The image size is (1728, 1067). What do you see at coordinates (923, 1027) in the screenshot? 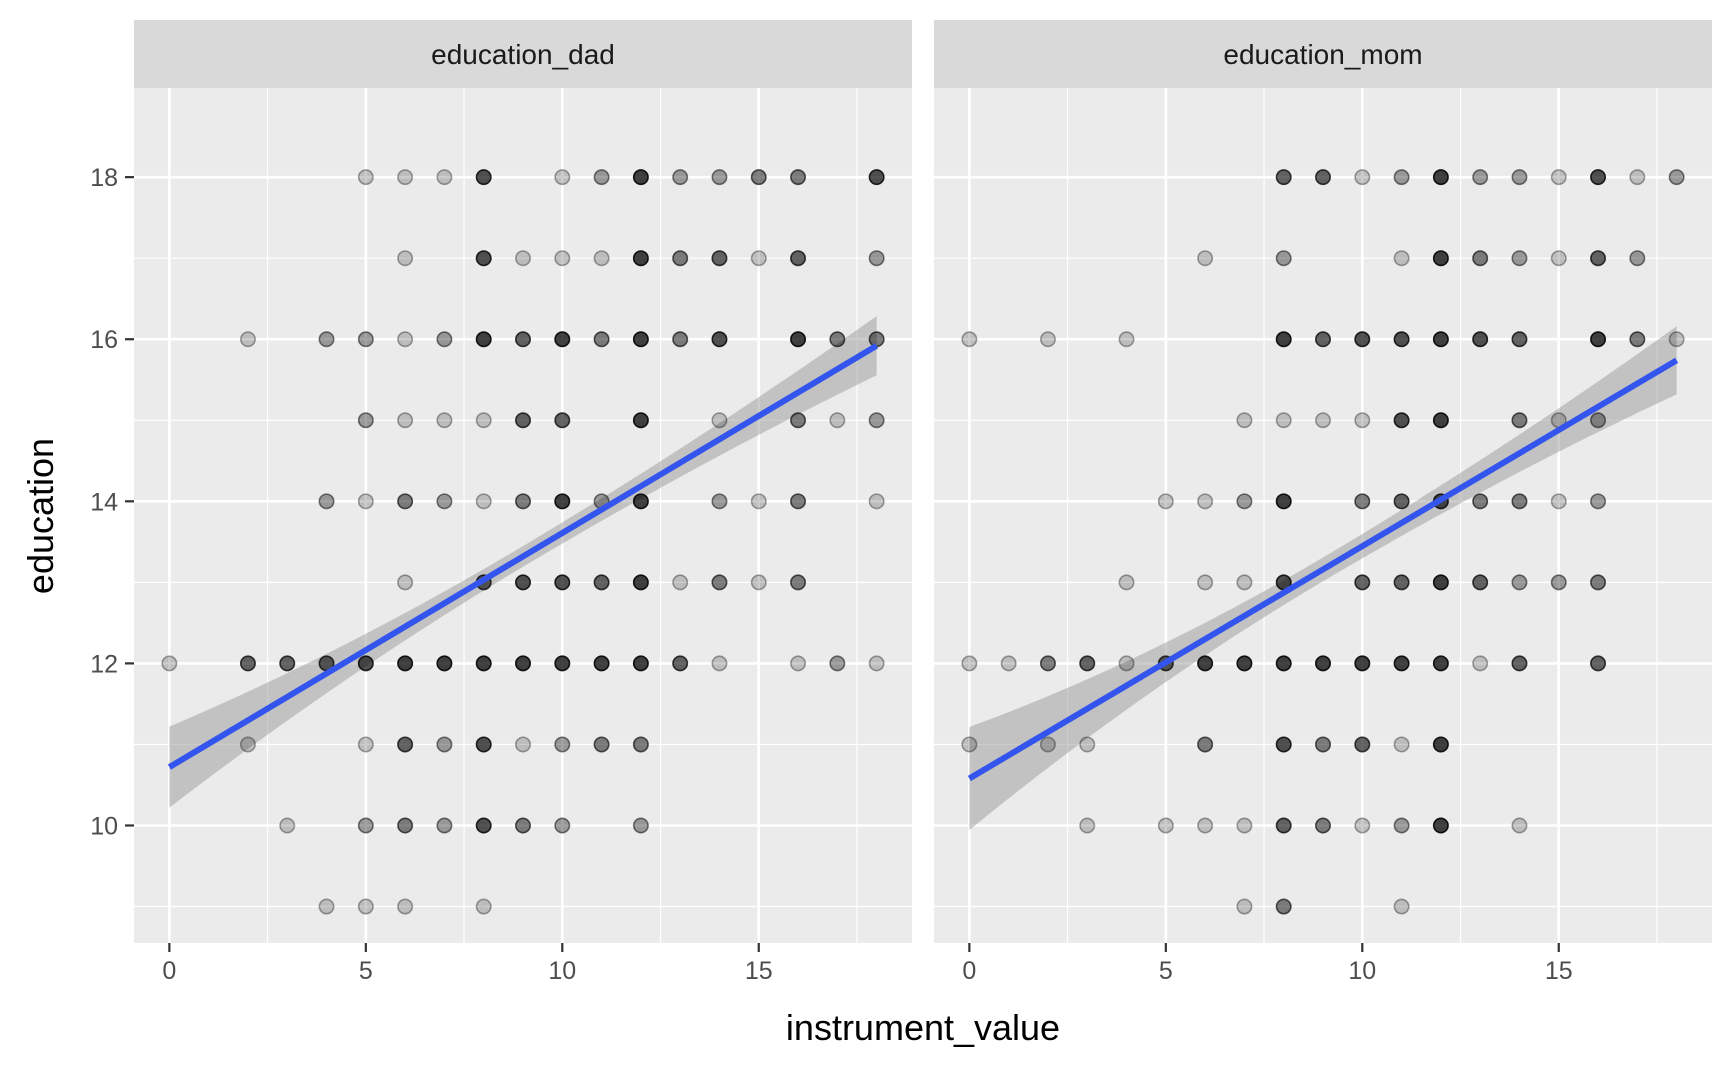
I see `x-axis-title: instrument_value` at bounding box center [923, 1027].